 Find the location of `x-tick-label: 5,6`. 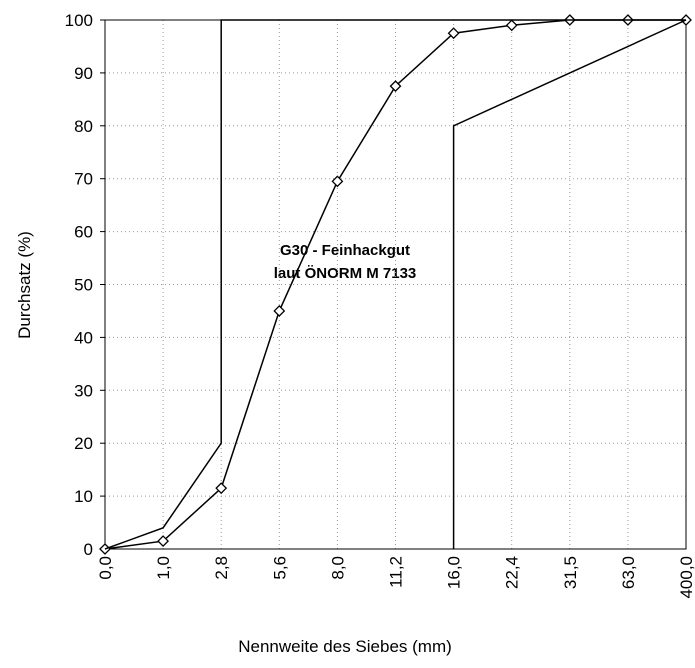

x-tick-label: 5,6 is located at coordinates (279, 568).